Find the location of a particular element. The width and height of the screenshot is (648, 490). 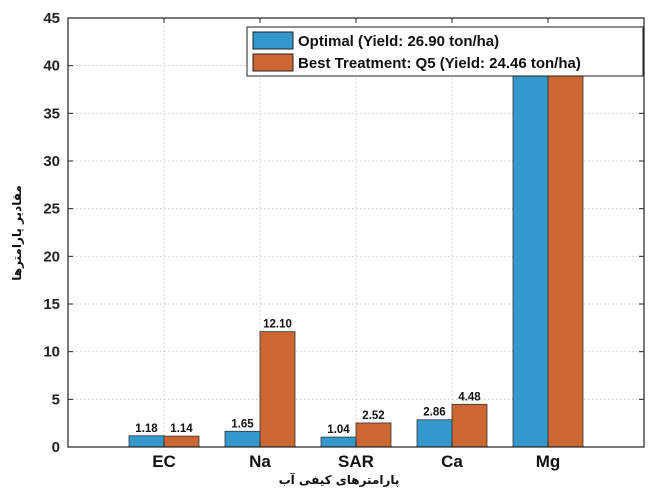

y-tick-label: 30 is located at coordinates (51, 161).